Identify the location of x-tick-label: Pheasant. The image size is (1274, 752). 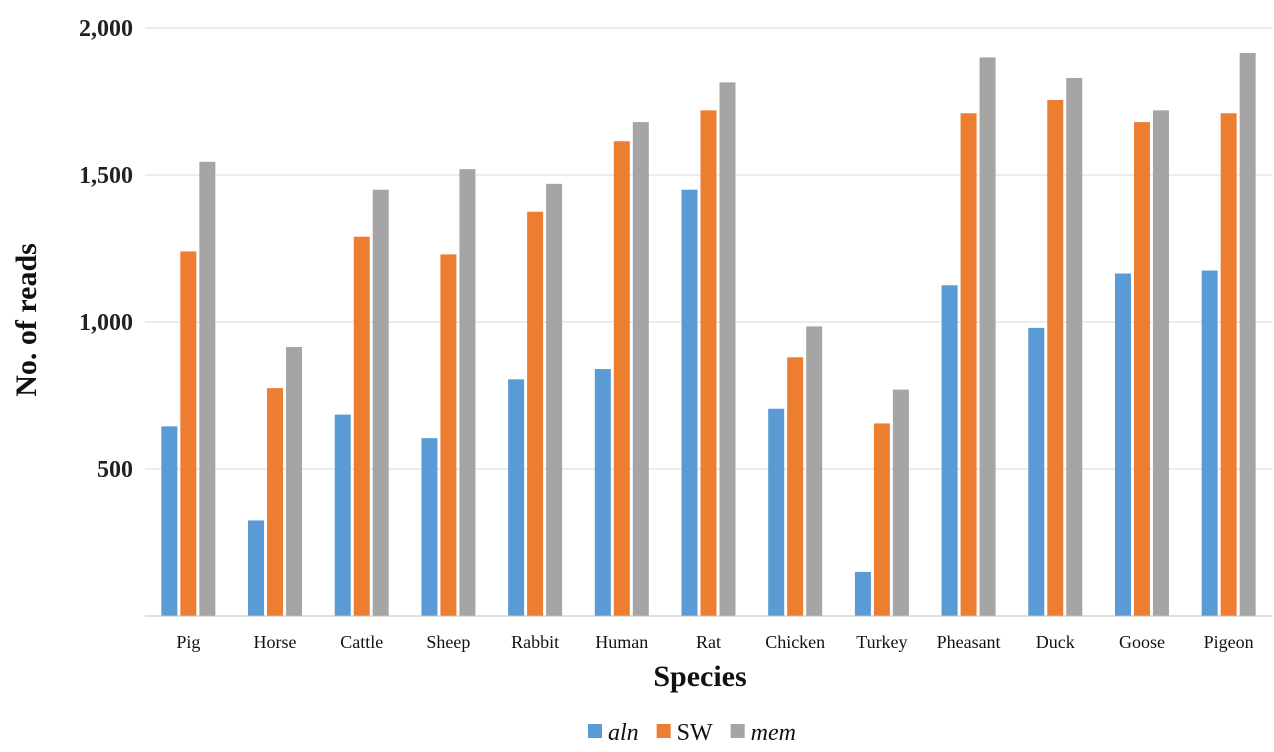
(969, 642).